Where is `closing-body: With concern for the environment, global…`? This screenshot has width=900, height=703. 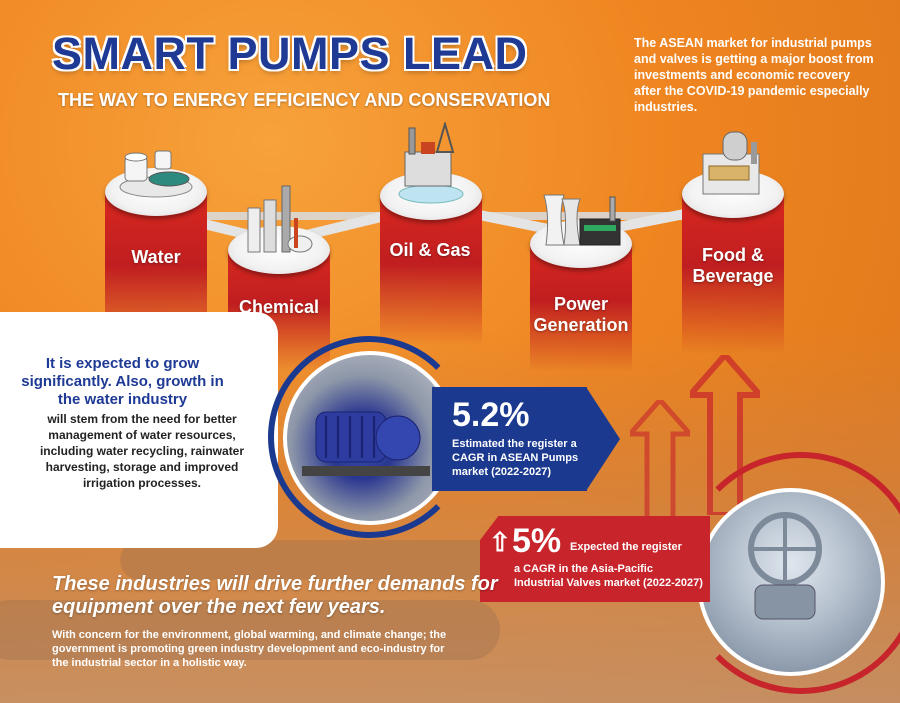 closing-body: With concern for the environment, global… is located at coordinates (249, 649).